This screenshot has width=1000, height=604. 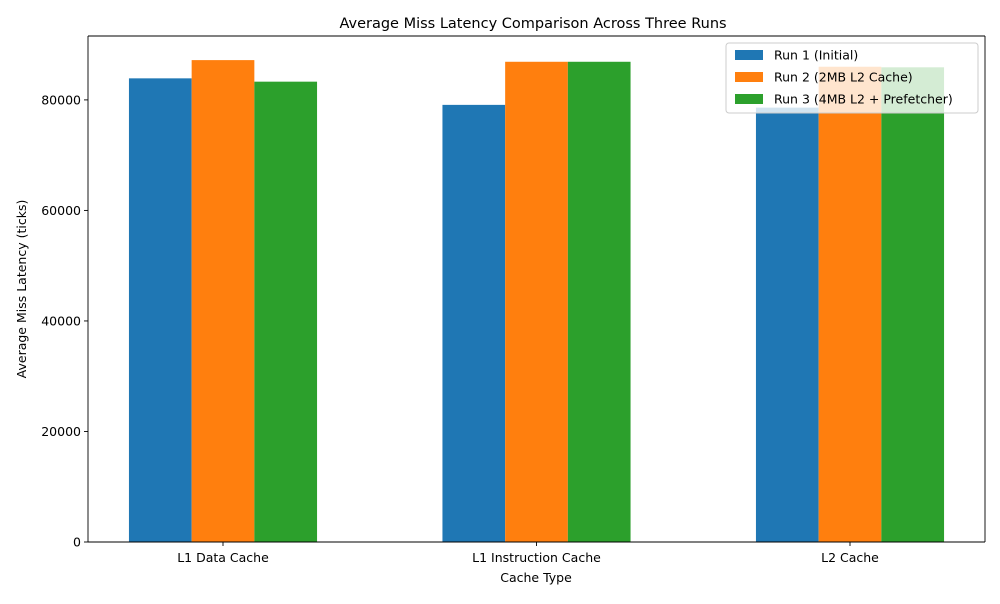 I want to click on bar-run3-cat3, so click(x=913, y=304).